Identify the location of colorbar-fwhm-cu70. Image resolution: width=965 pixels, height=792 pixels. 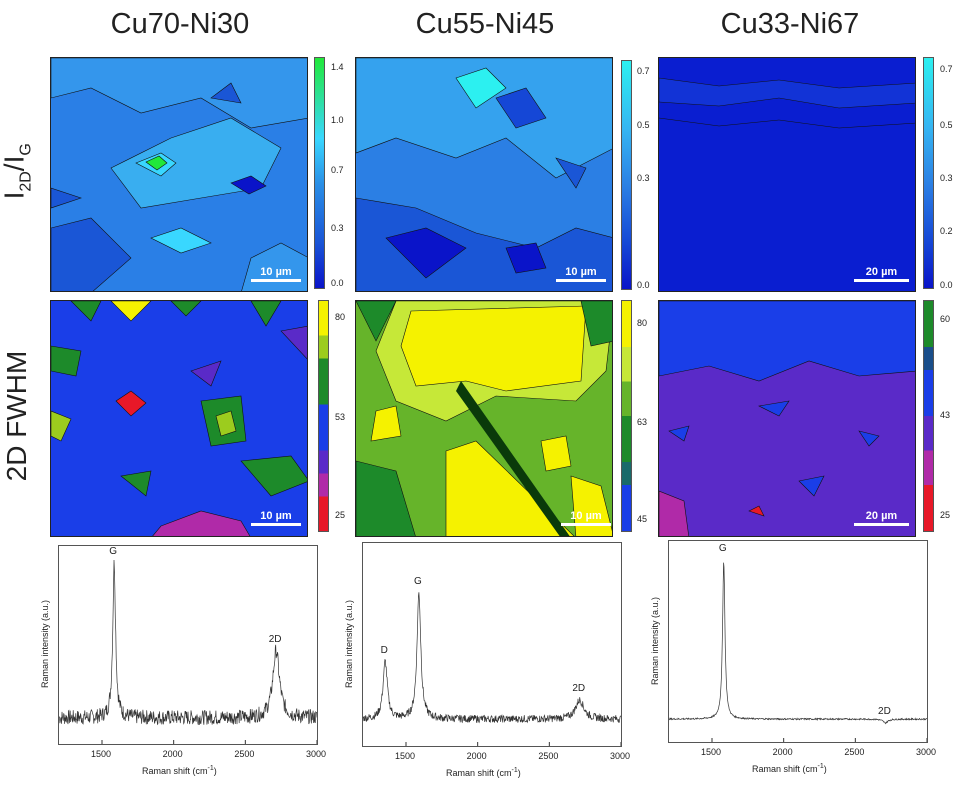
(323, 416).